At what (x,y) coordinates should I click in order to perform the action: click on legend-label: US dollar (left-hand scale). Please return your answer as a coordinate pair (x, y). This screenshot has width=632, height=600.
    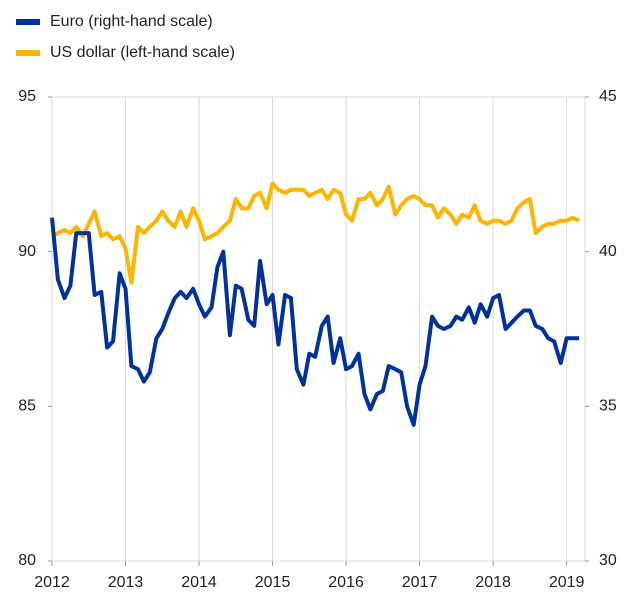
    Looking at the image, I should click on (142, 52).